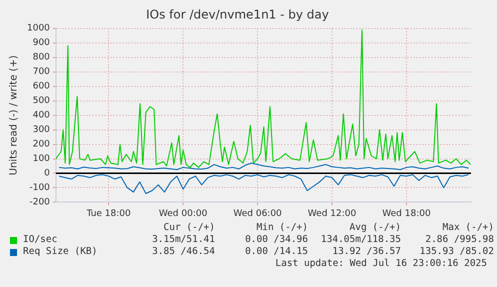  I want to click on text: 3.85 /46.54, so click(183, 252).